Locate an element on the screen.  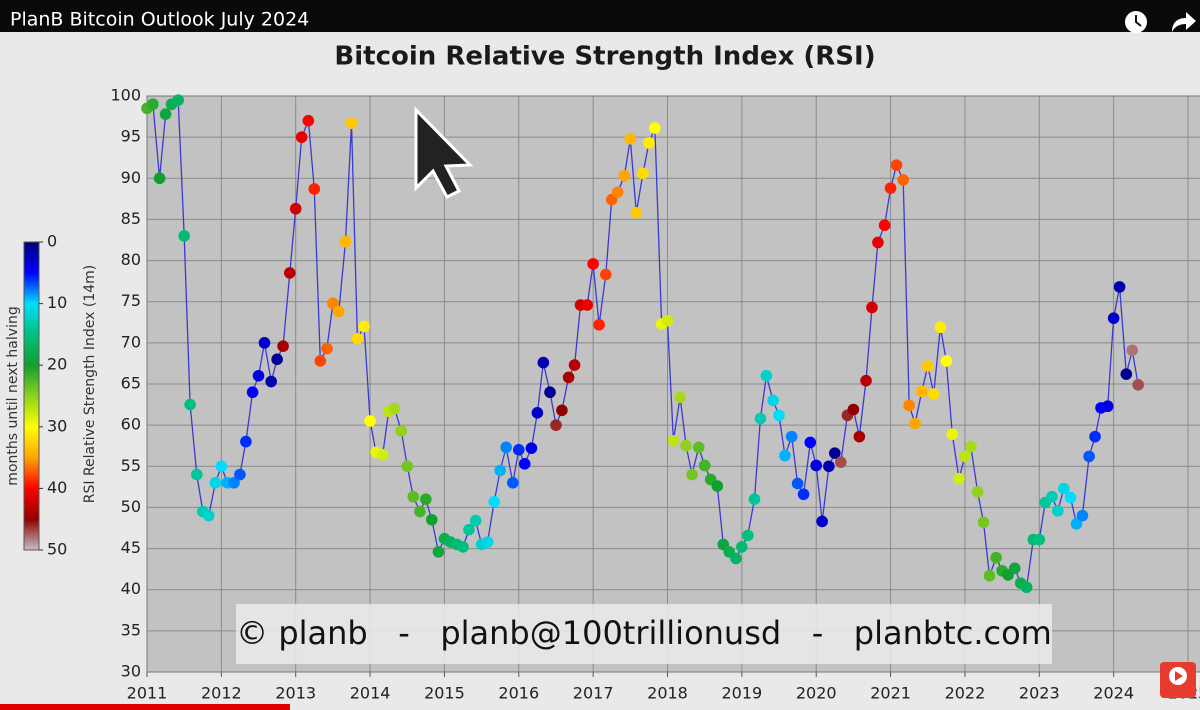
chart-title: Bitcoin Relative Strength Index (RSI) is located at coordinates (604, 57).